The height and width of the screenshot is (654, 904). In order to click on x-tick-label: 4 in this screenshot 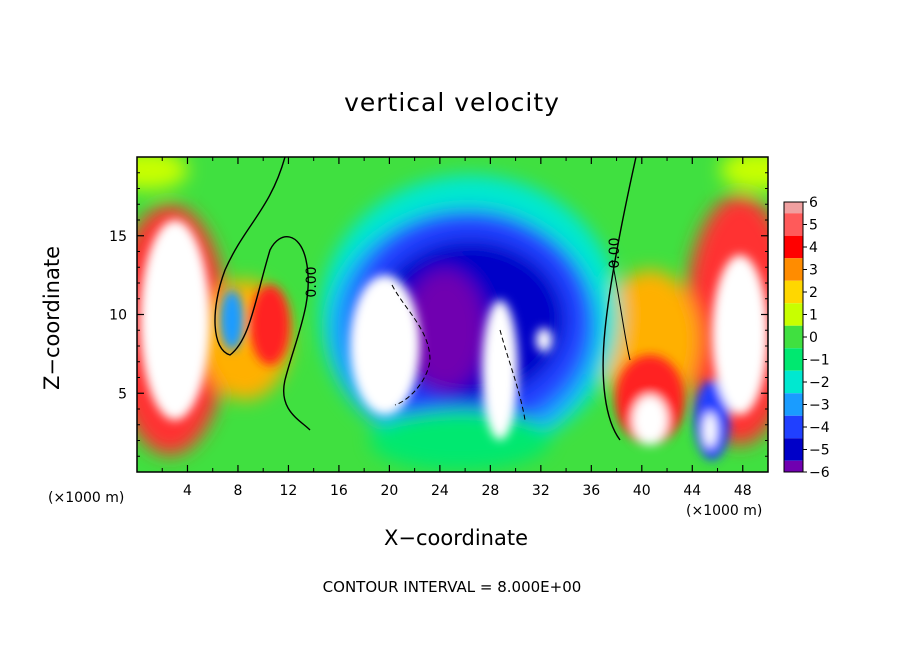, I will do `click(187, 491)`.